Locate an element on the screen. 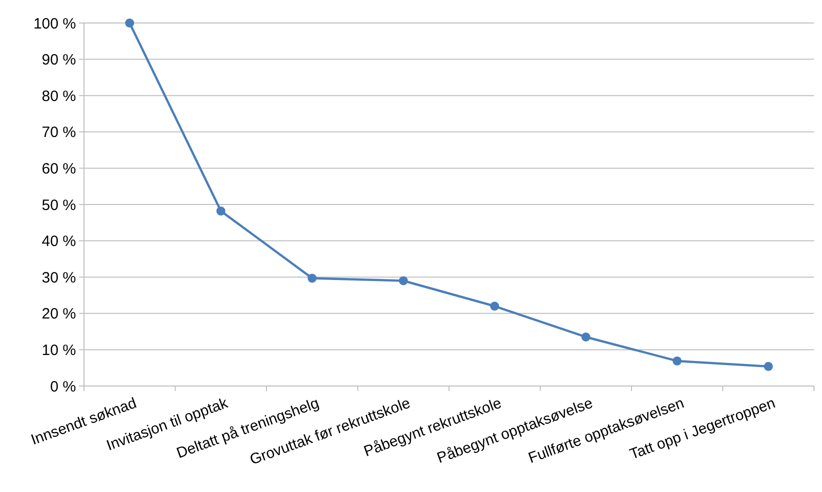 The image size is (822, 492). y-tick-label: 0 % is located at coordinates (63, 387).